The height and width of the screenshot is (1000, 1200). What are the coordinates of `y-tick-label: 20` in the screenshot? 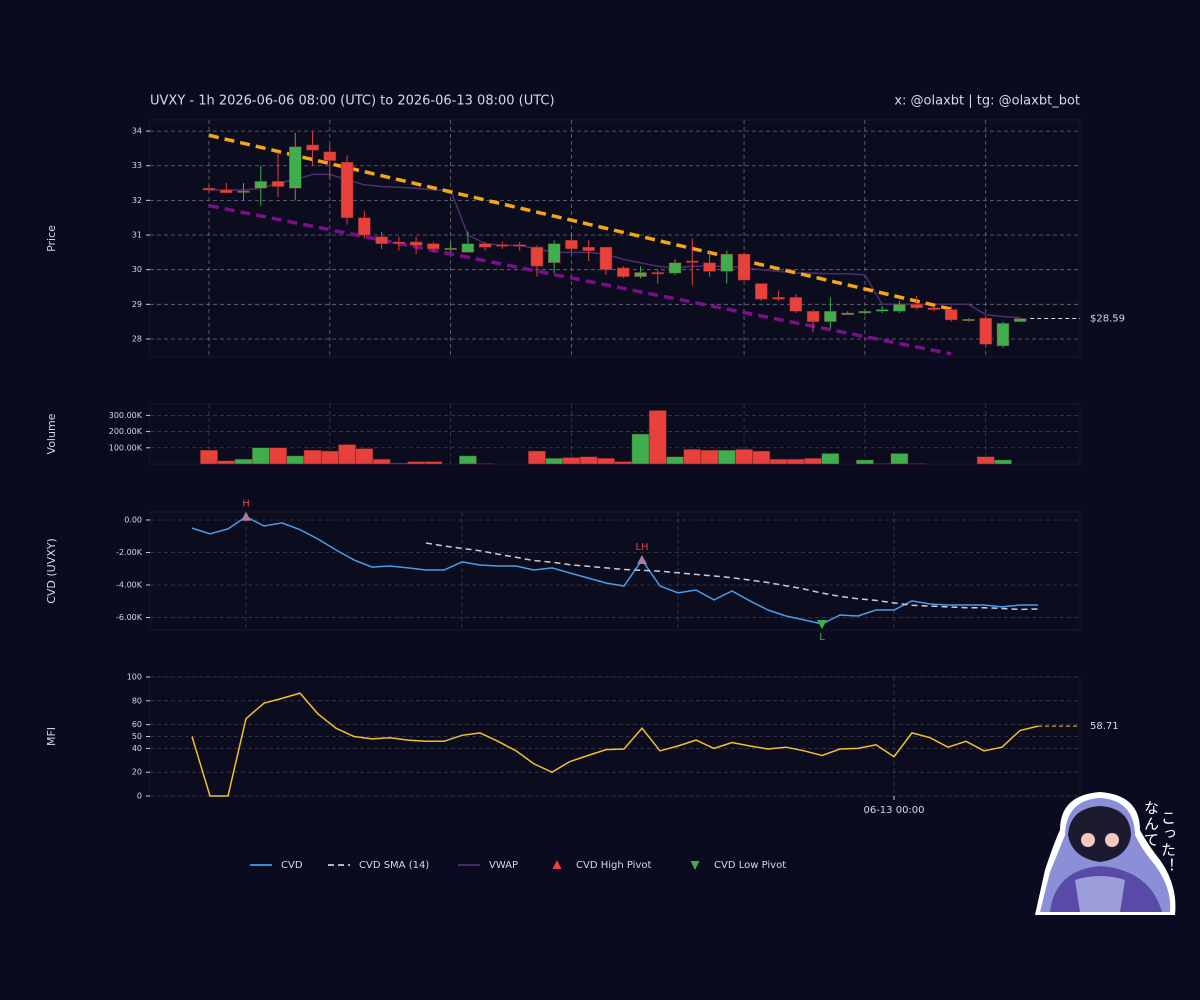 It's located at (137, 772).